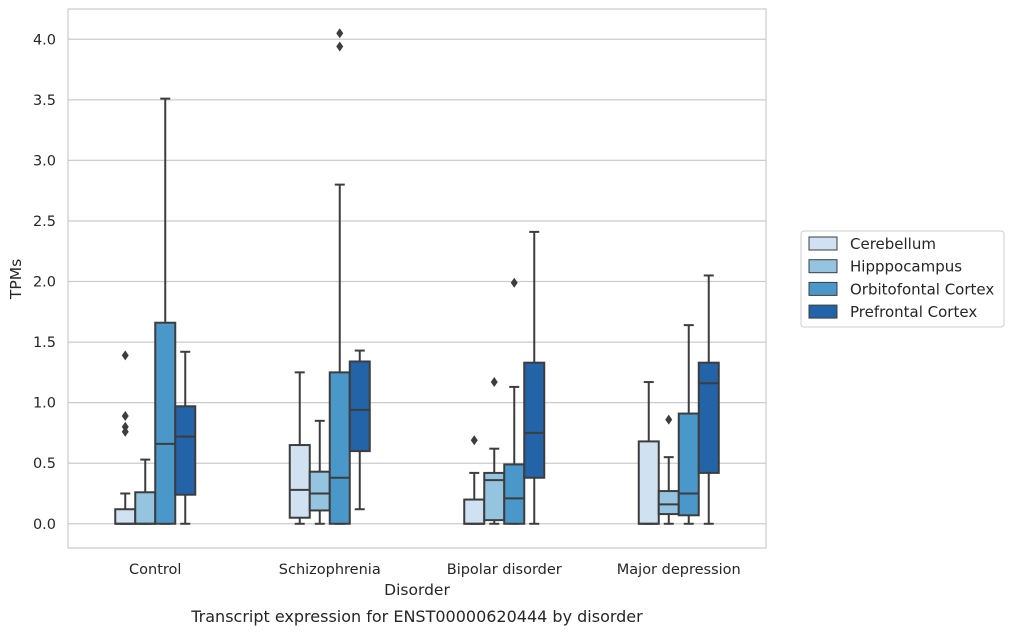 The height and width of the screenshot is (634, 1014). What do you see at coordinates (44, 161) in the screenshot?
I see `y-tick-label: 3.0` at bounding box center [44, 161].